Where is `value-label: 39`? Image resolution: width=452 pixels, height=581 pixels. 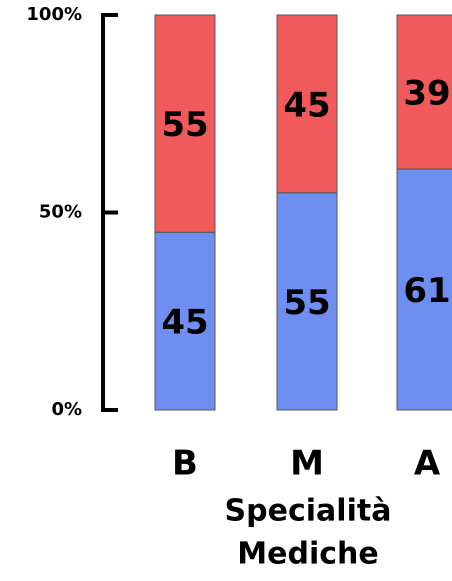
value-label: 39 is located at coordinates (426, 94).